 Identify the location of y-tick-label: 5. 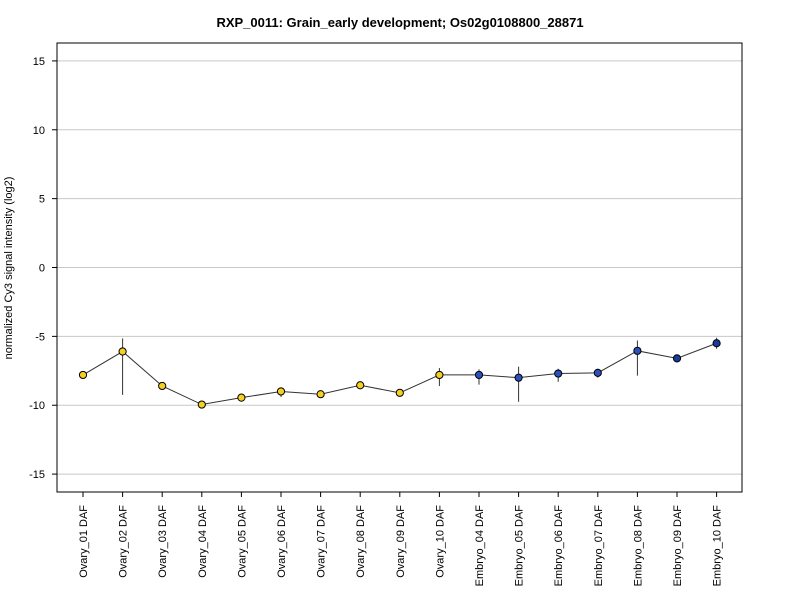
(42, 200).